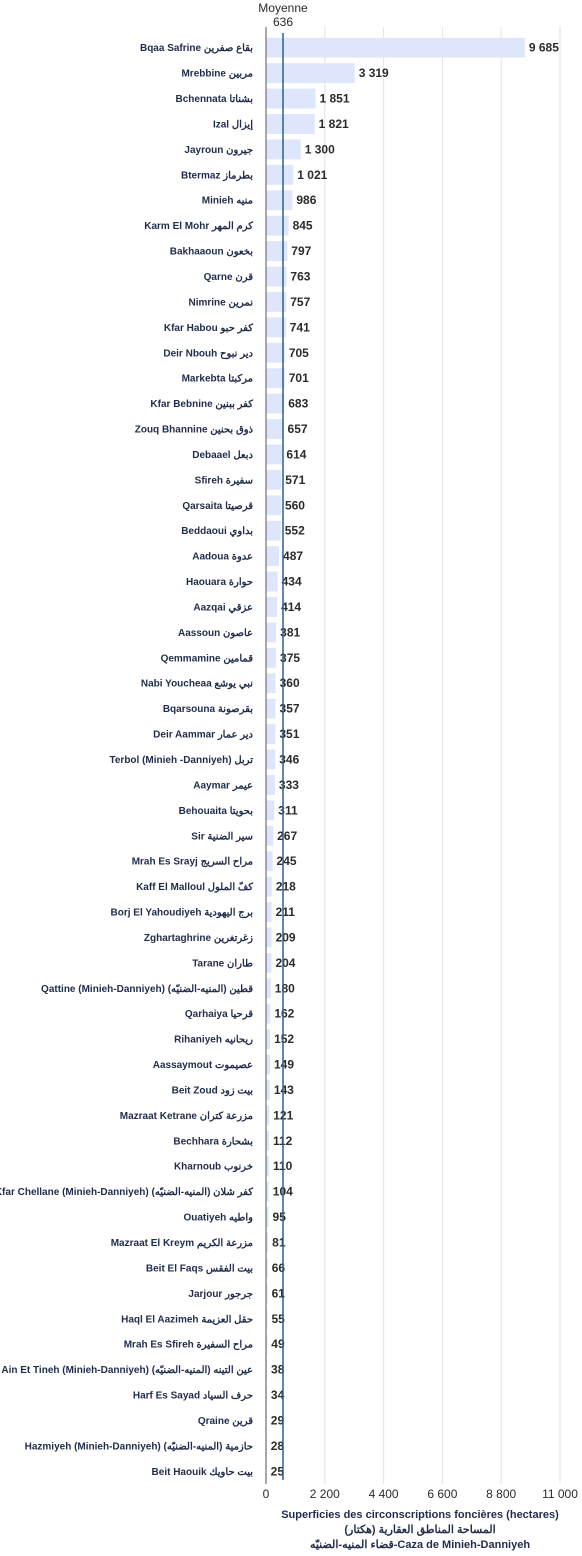 The width and height of the screenshot is (582, 1556). Describe the element at coordinates (286, 887) in the screenshot. I see `value-label: 218` at that location.